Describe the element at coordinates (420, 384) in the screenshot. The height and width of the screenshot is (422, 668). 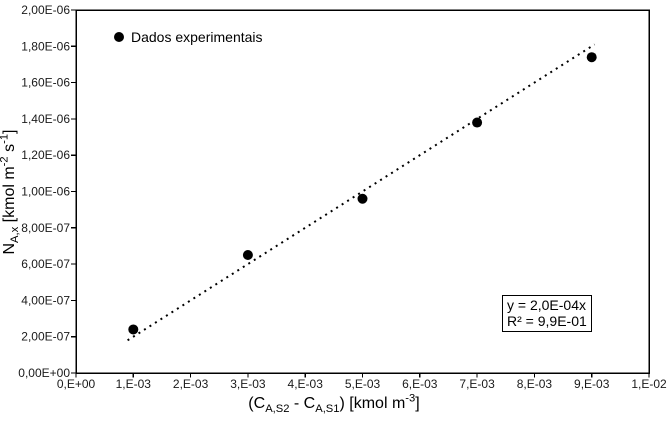
I see `x-tick-label: 6,E-03` at that location.